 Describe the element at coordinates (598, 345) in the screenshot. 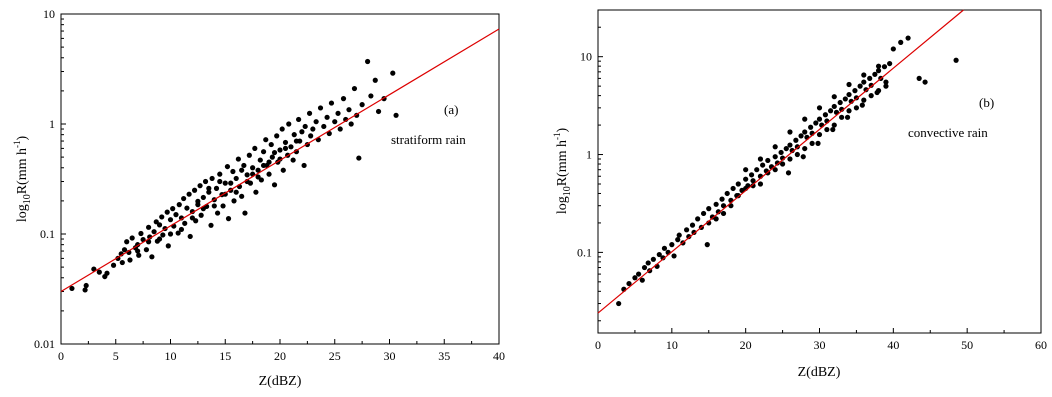

I see `x-tick-label: 0` at that location.